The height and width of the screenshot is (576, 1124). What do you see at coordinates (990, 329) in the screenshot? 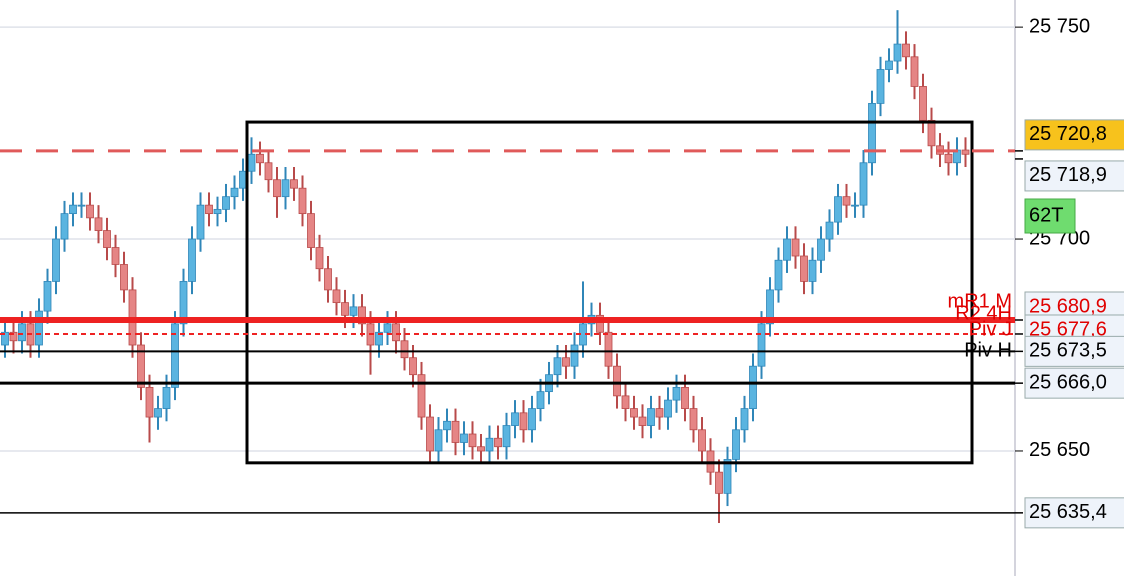
I see `level-label: Piv J` at bounding box center [990, 329].